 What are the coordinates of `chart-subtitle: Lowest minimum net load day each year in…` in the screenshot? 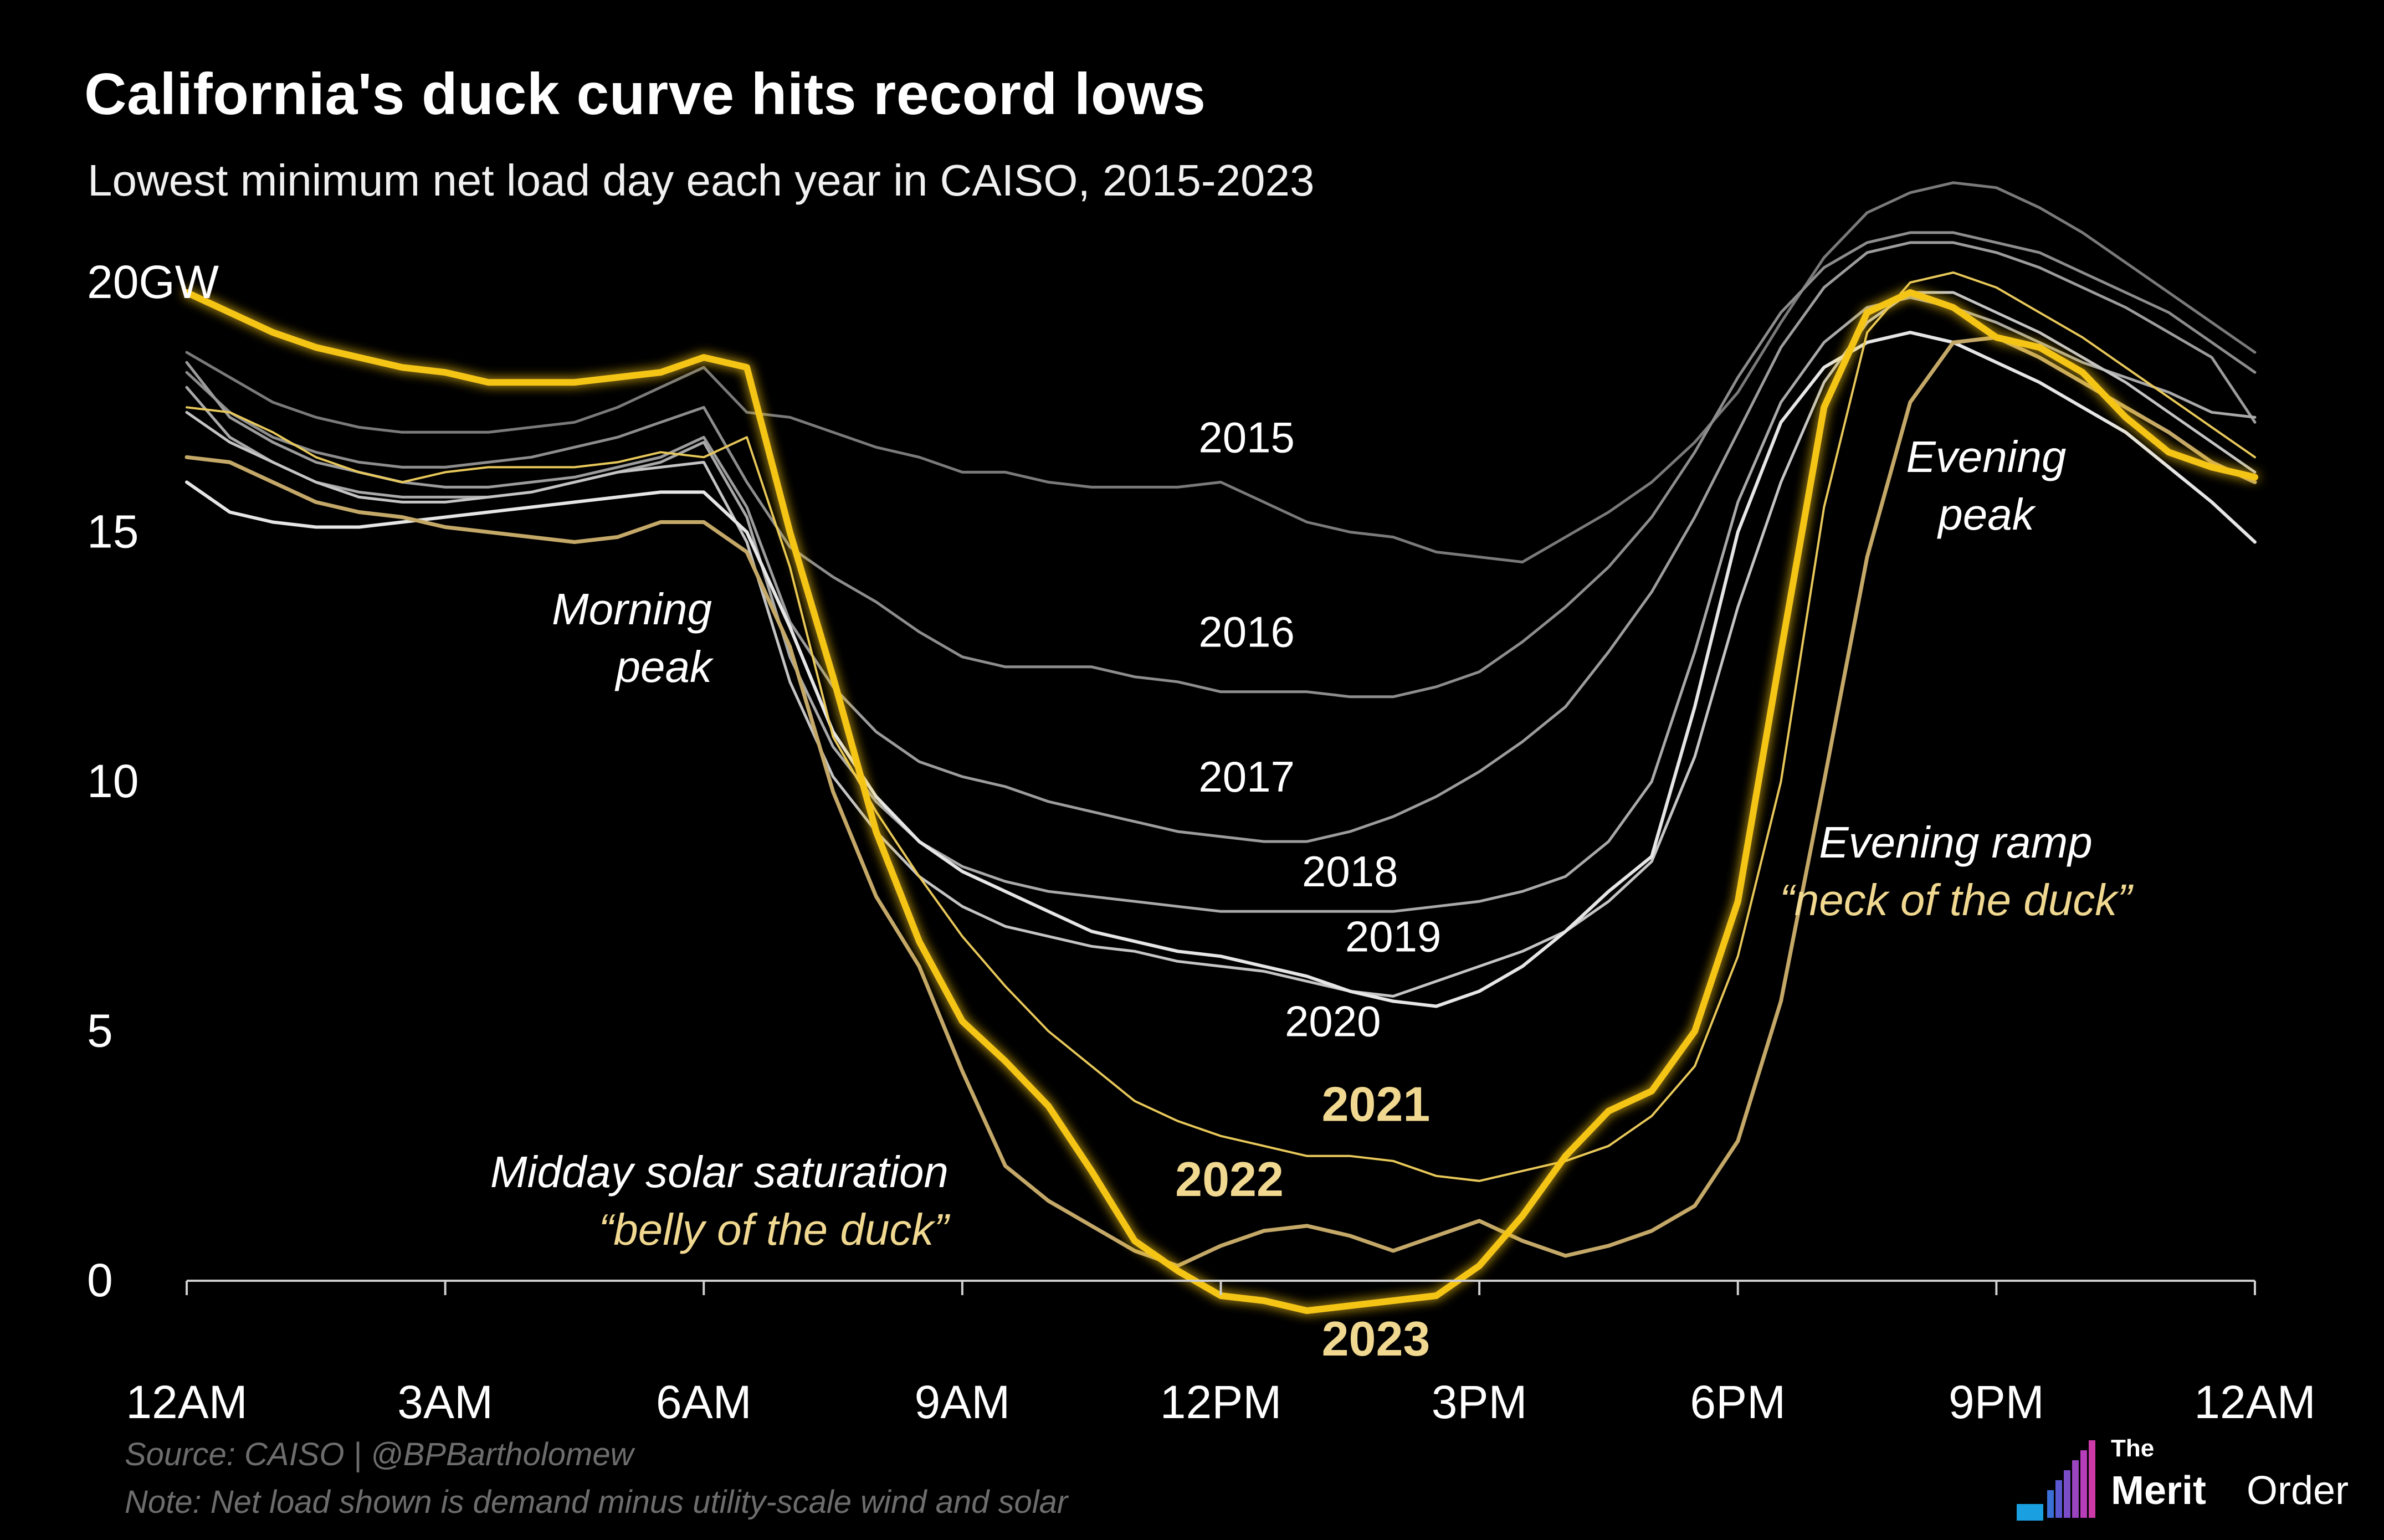 It's located at (702, 180).